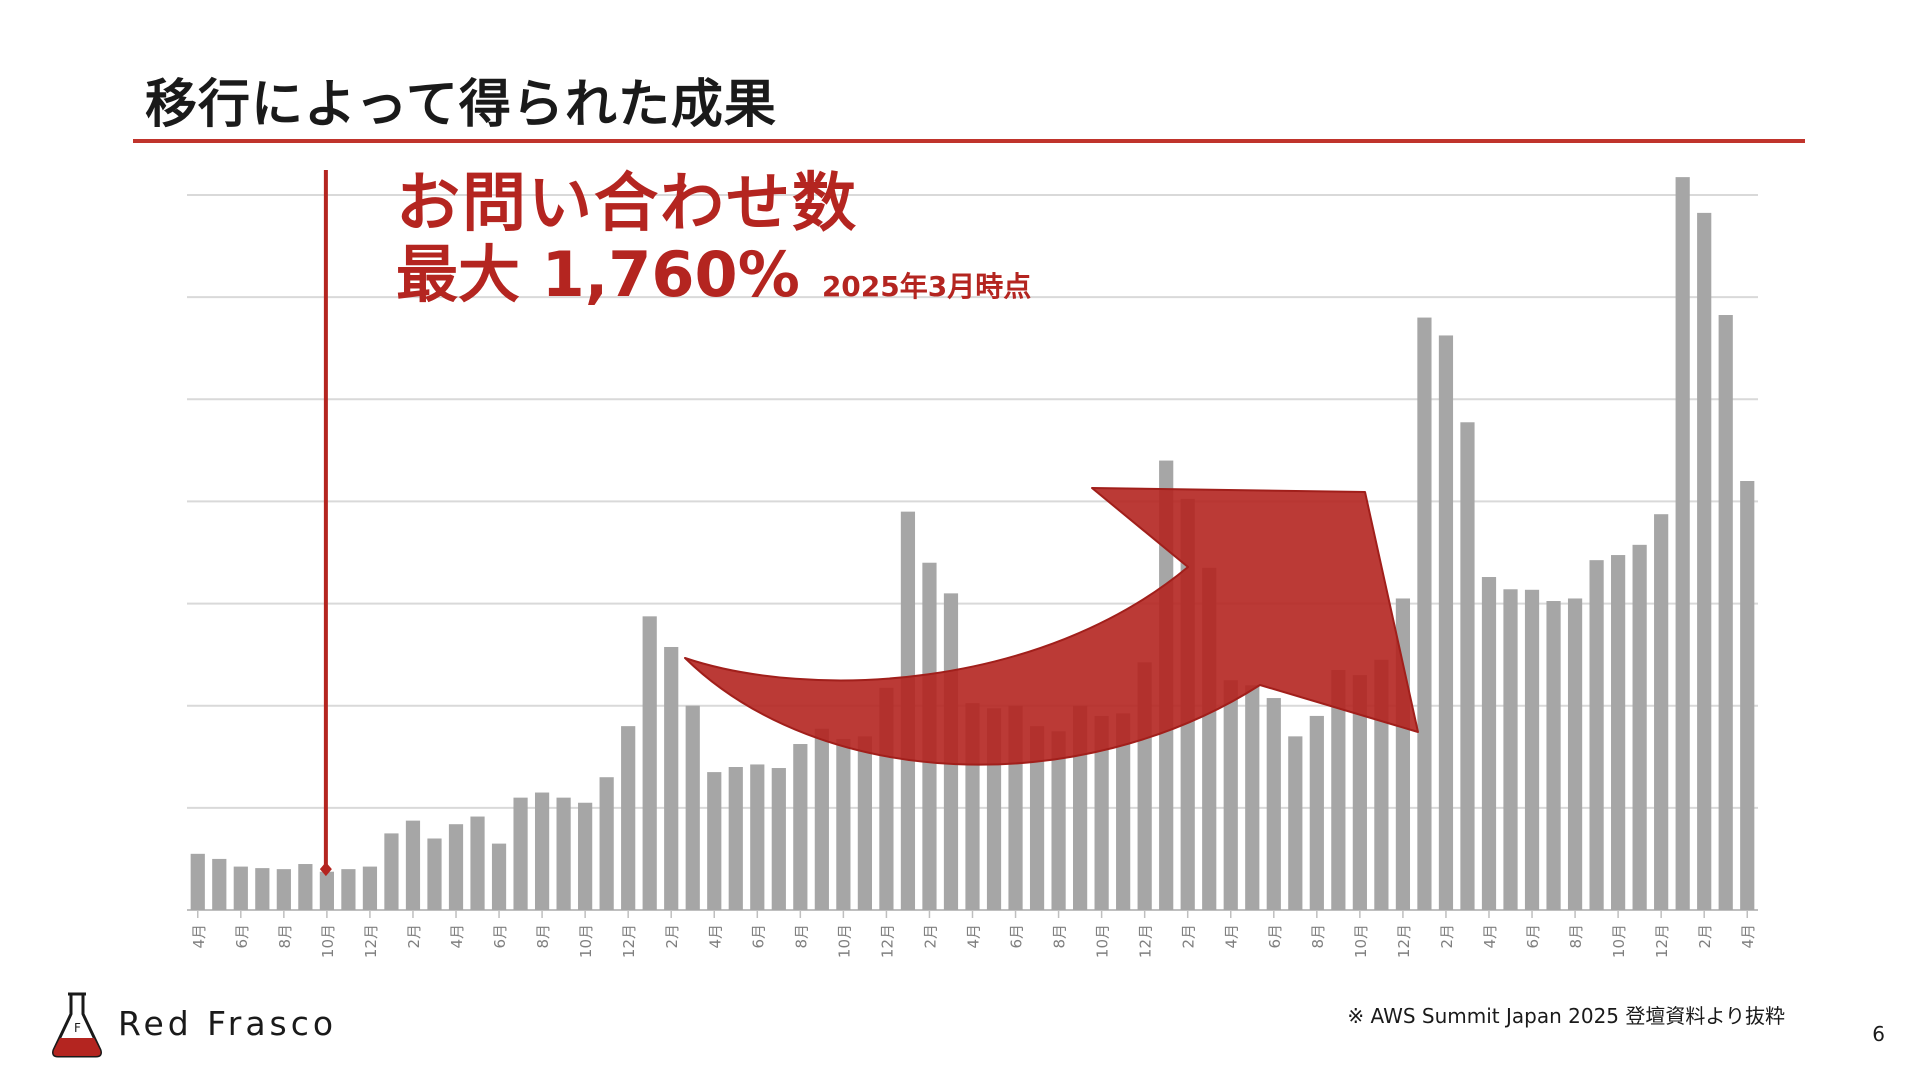  Describe the element at coordinates (969, 141) in the screenshot. I see `title-underline` at that location.